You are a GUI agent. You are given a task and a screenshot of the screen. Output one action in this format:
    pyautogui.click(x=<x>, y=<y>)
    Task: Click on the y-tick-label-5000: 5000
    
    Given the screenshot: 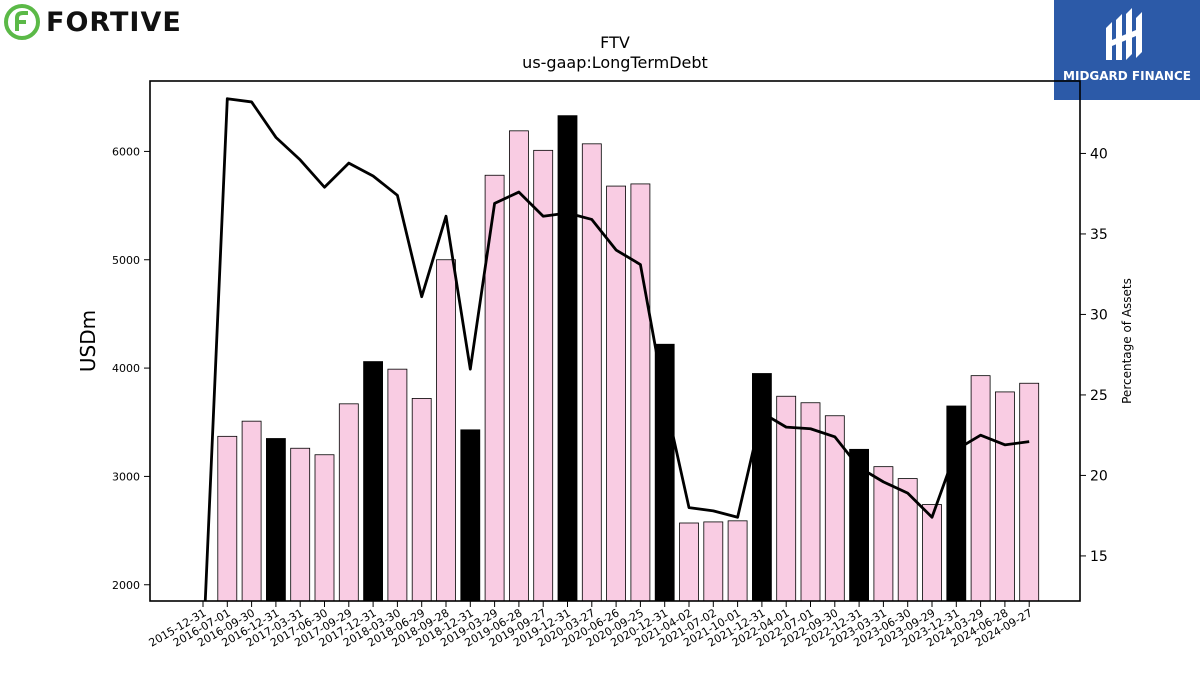 What is the action you would take?
    pyautogui.click(x=126, y=260)
    